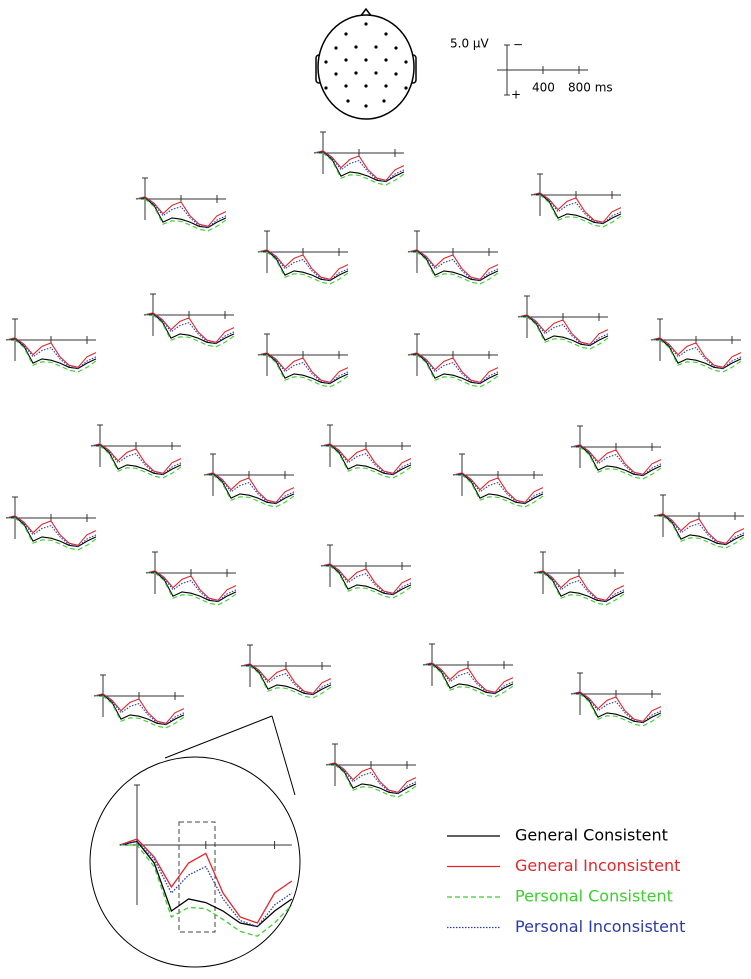 Image resolution: width=751 pixels, height=979 pixels. What do you see at coordinates (531, 69) in the screenshot?
I see `scale-bar: 5.0 μV − + 400 800 ms` at bounding box center [531, 69].